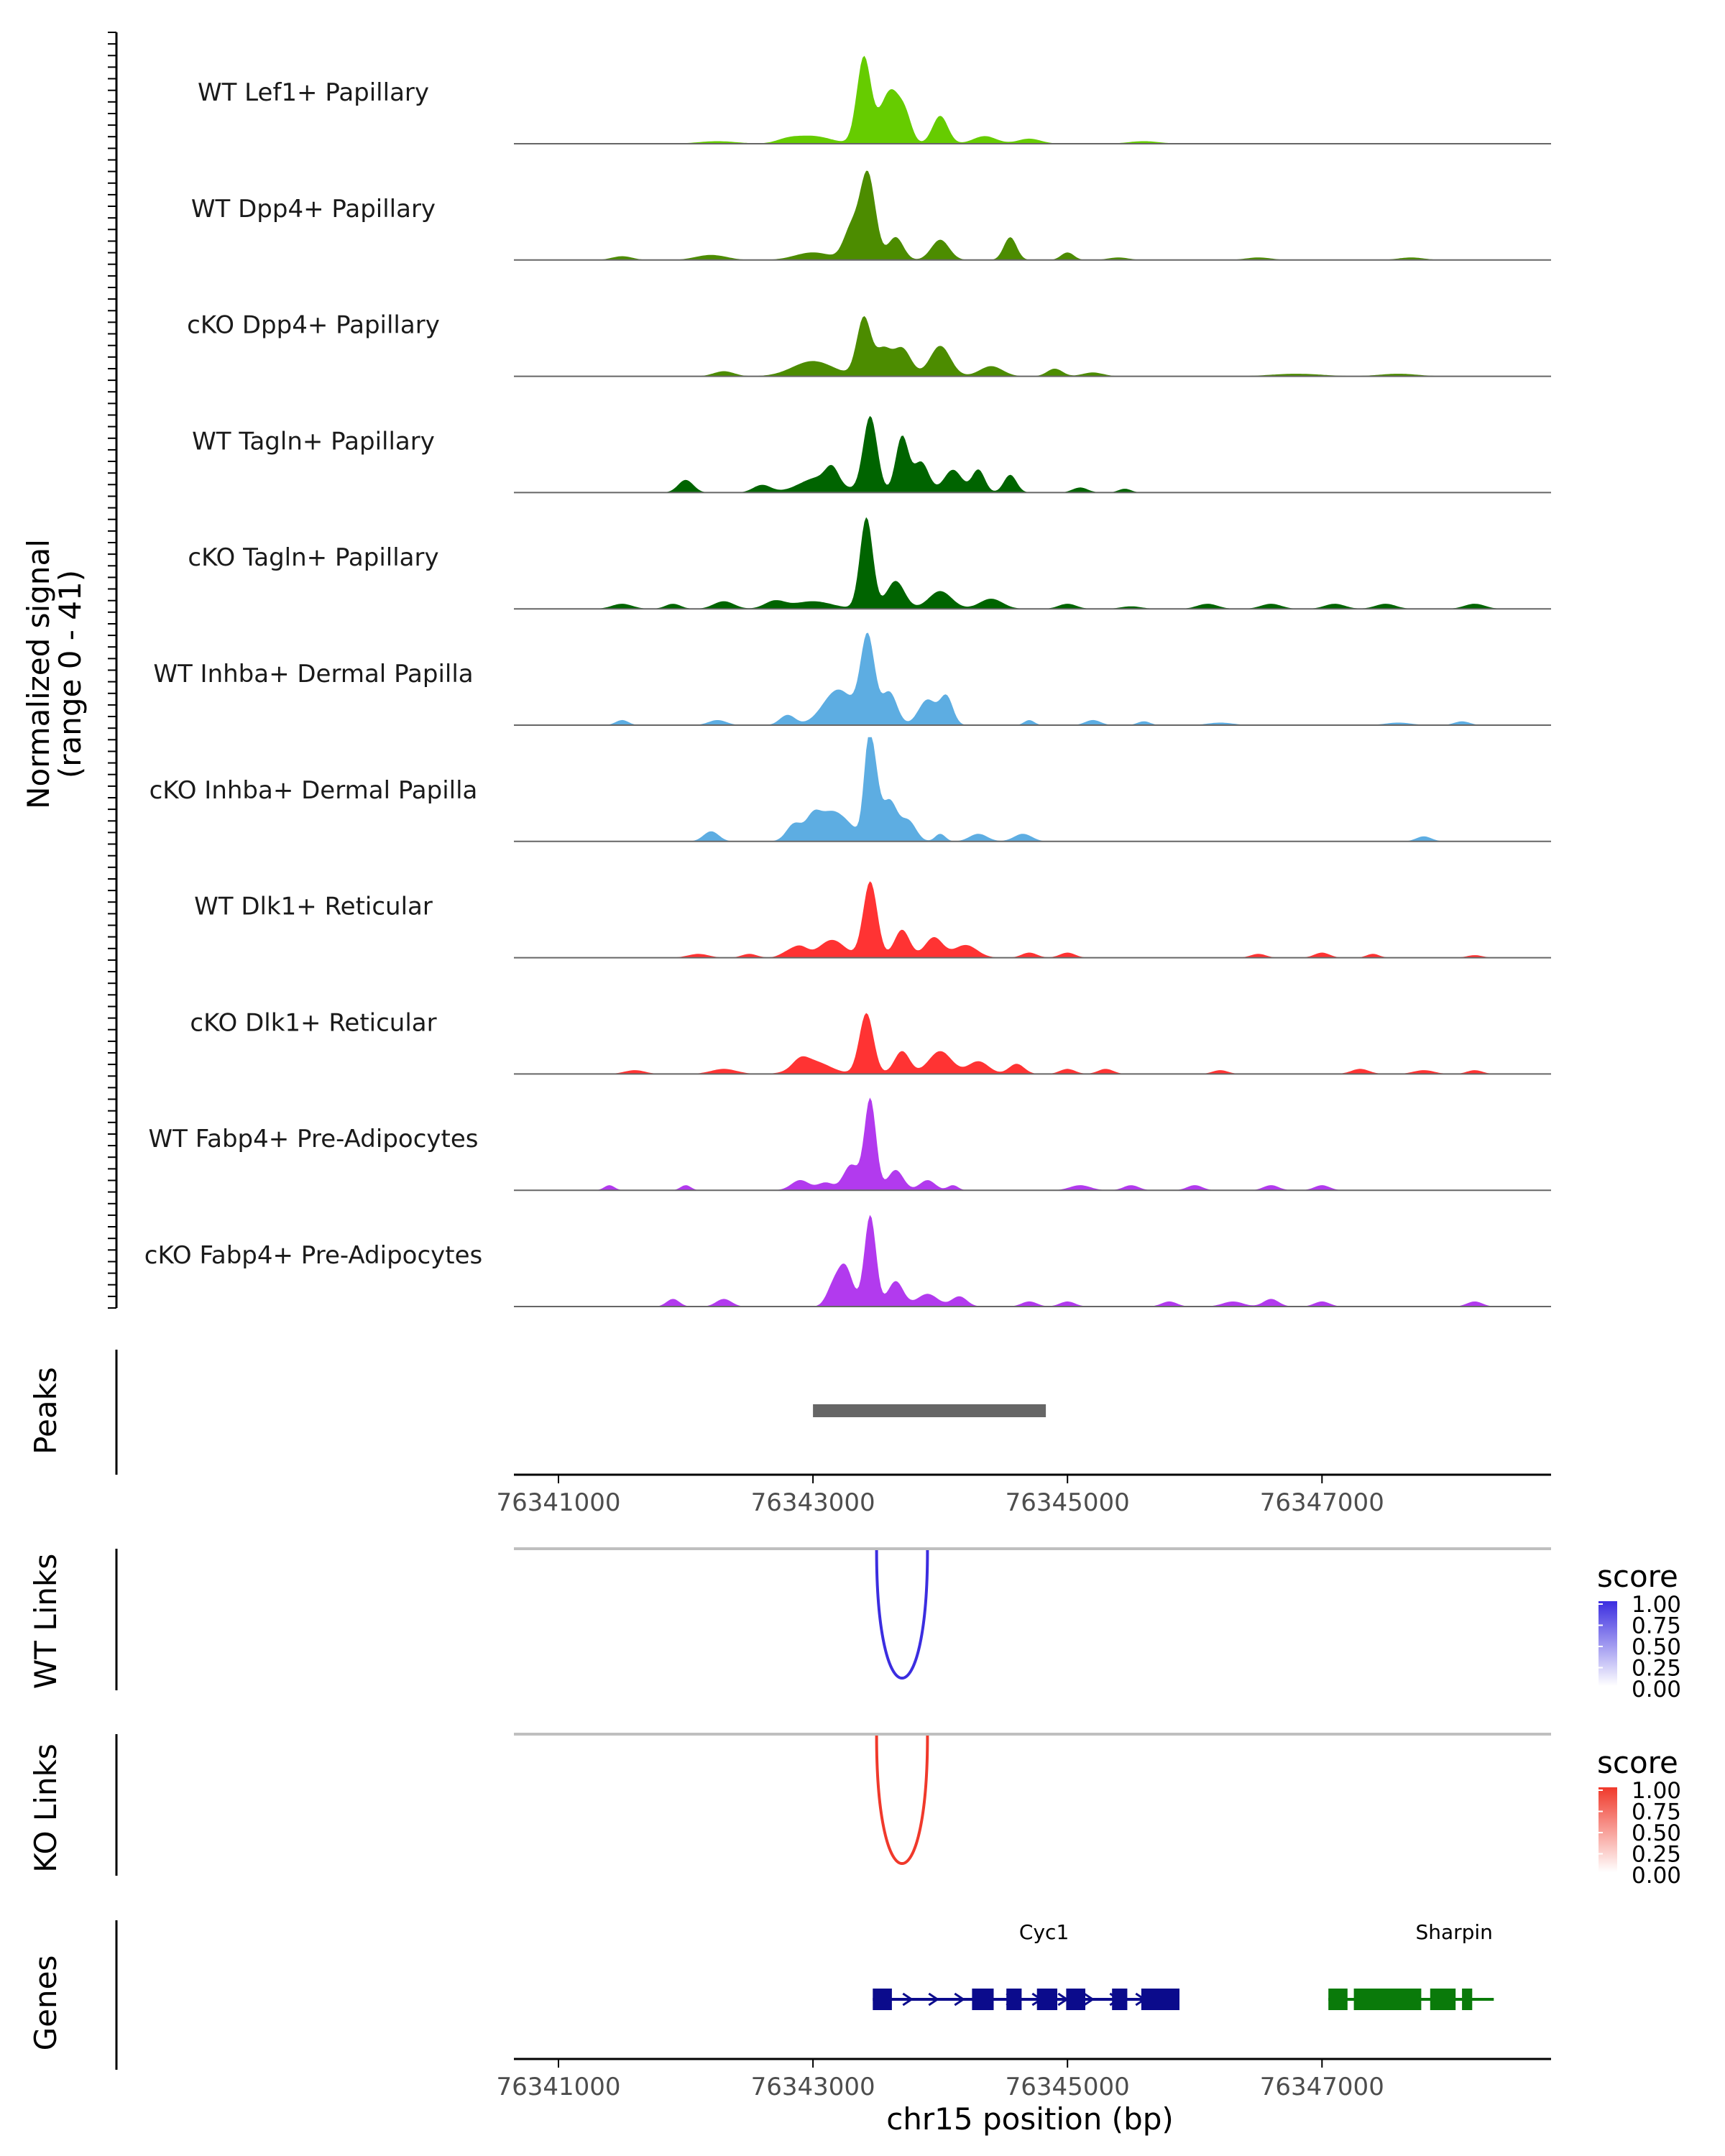 The image size is (1725, 2156). What do you see at coordinates (314, 1139) in the screenshot?
I see `track-label: WT Fabp4+ Pre-Adipocytes` at bounding box center [314, 1139].